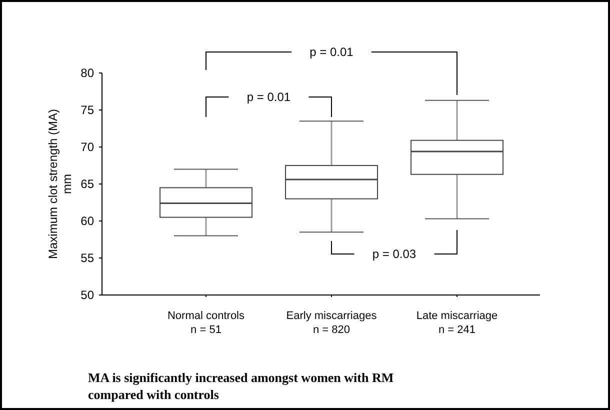  What do you see at coordinates (241, 386) in the screenshot?
I see `text: MA is significantly increased amongst women with RM compared with controls` at bounding box center [241, 386].